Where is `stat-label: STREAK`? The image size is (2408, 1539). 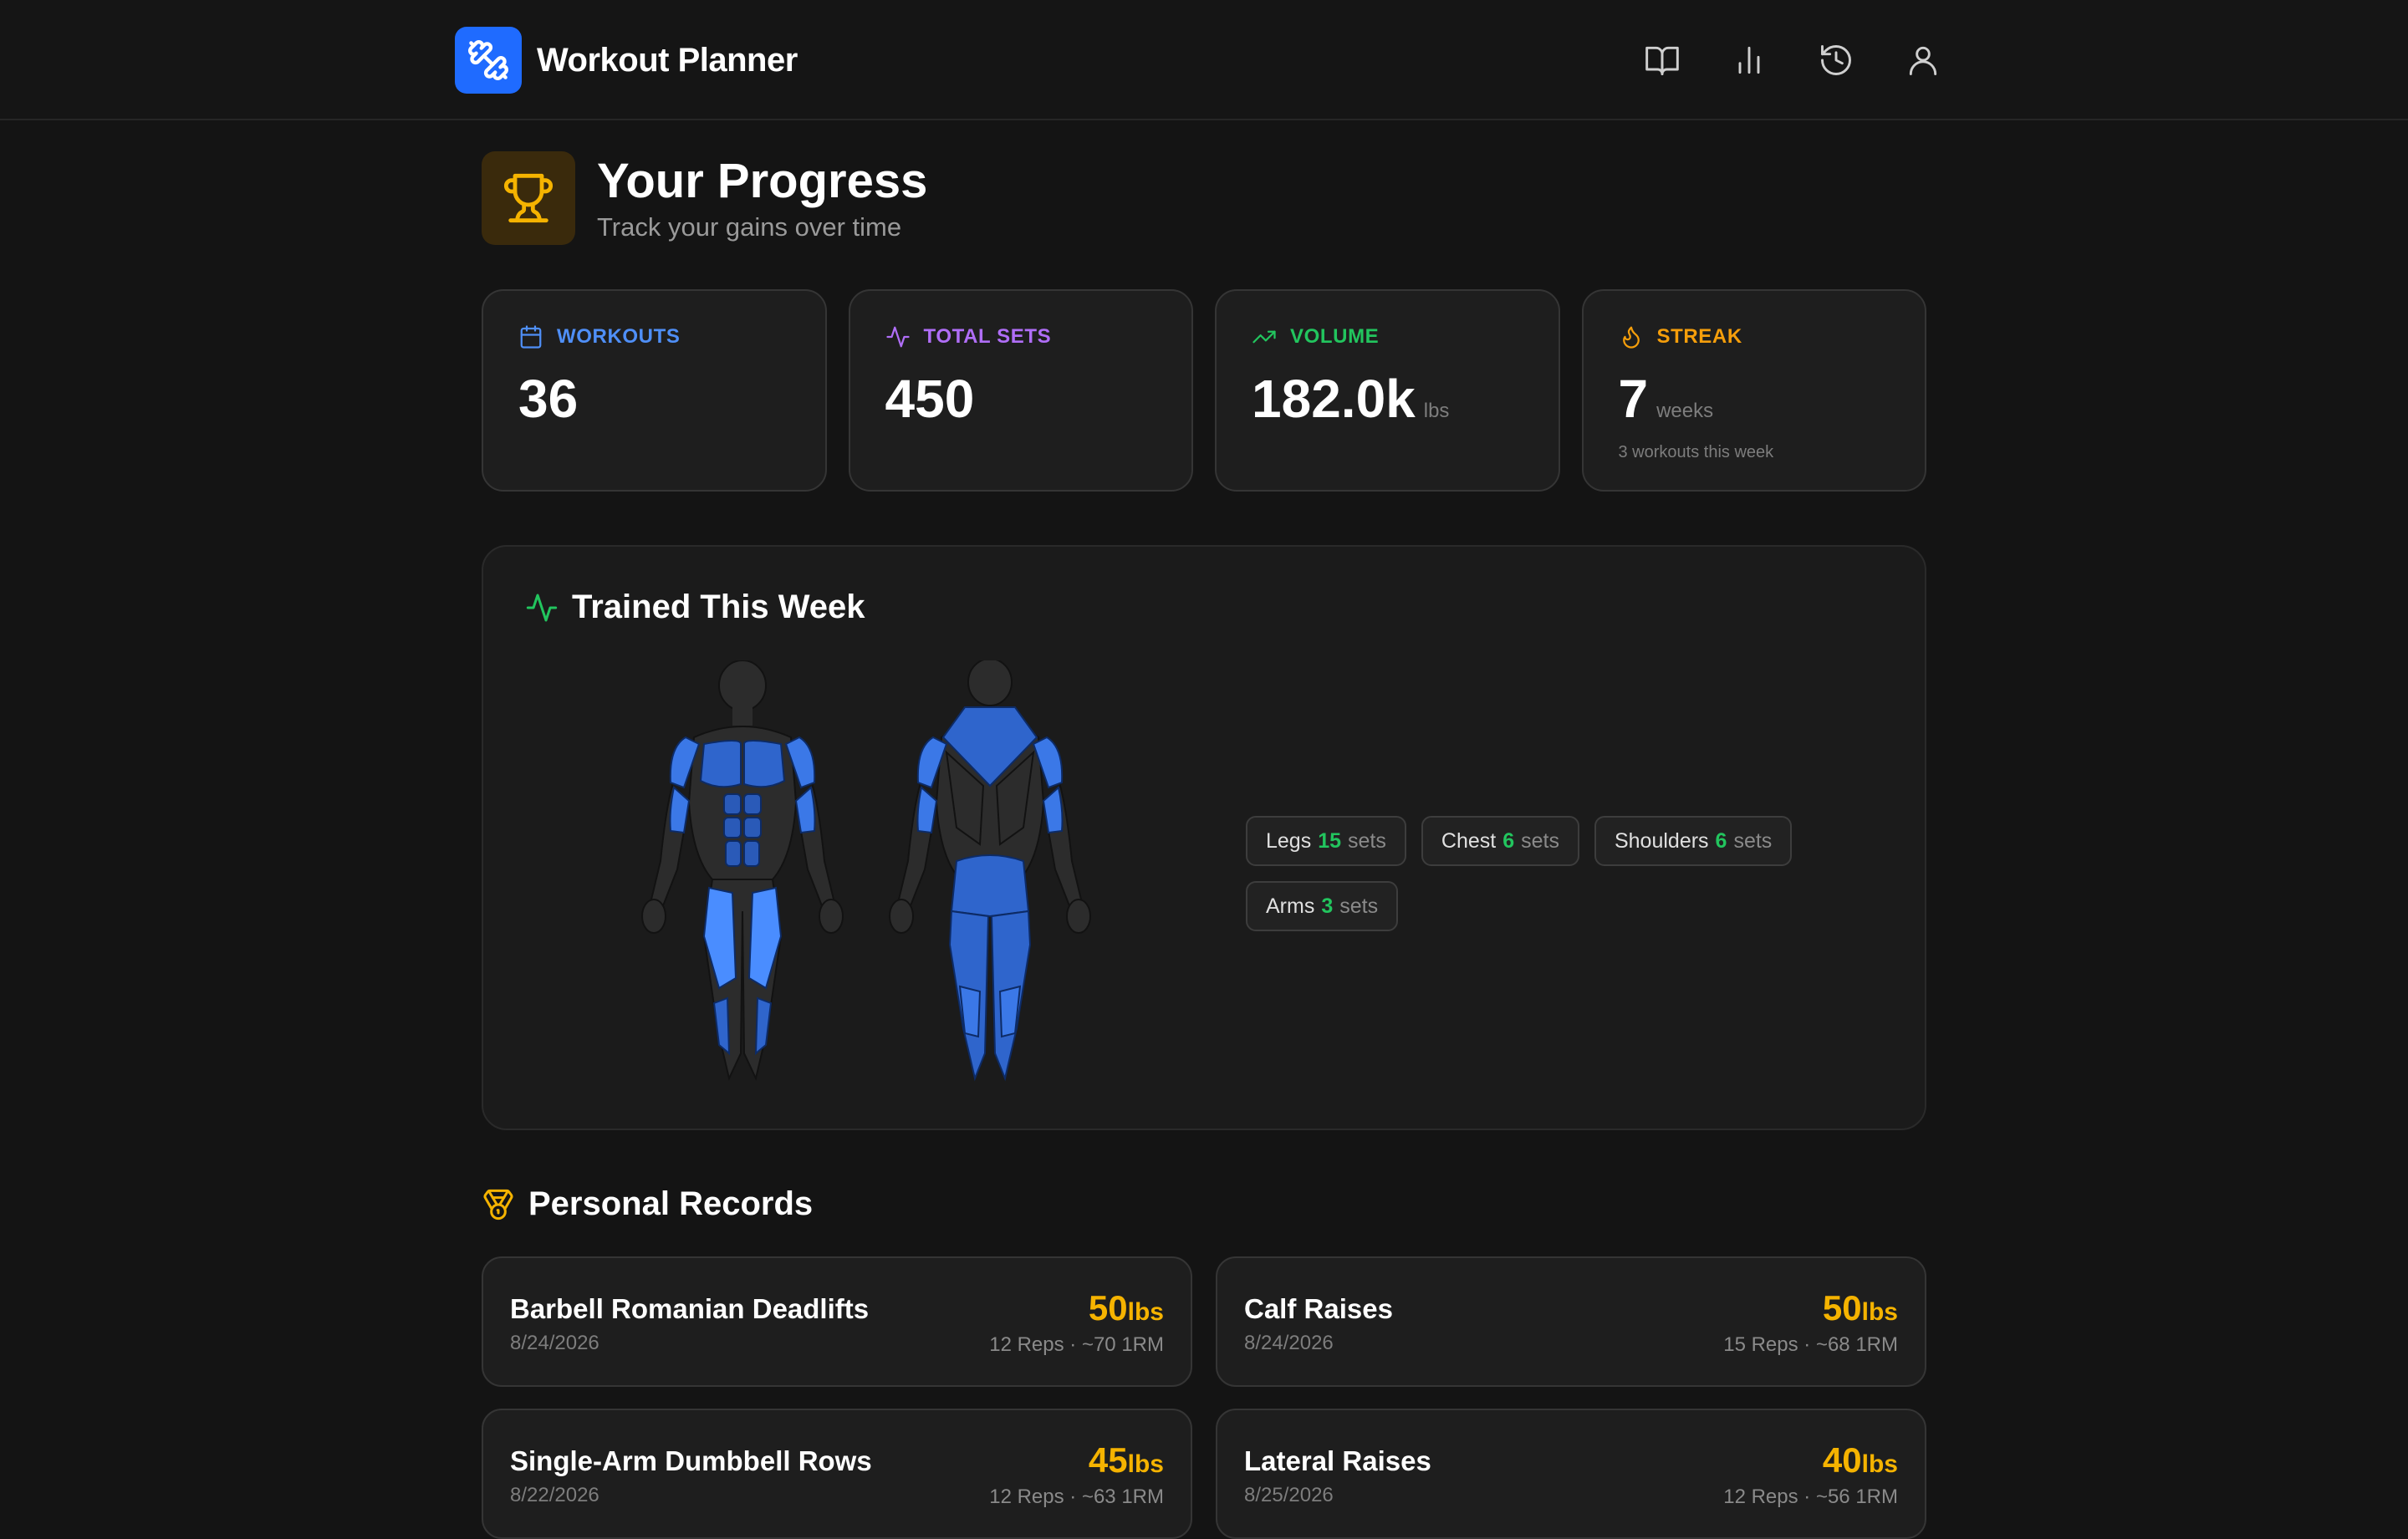 stat-label: STREAK is located at coordinates (1699, 336).